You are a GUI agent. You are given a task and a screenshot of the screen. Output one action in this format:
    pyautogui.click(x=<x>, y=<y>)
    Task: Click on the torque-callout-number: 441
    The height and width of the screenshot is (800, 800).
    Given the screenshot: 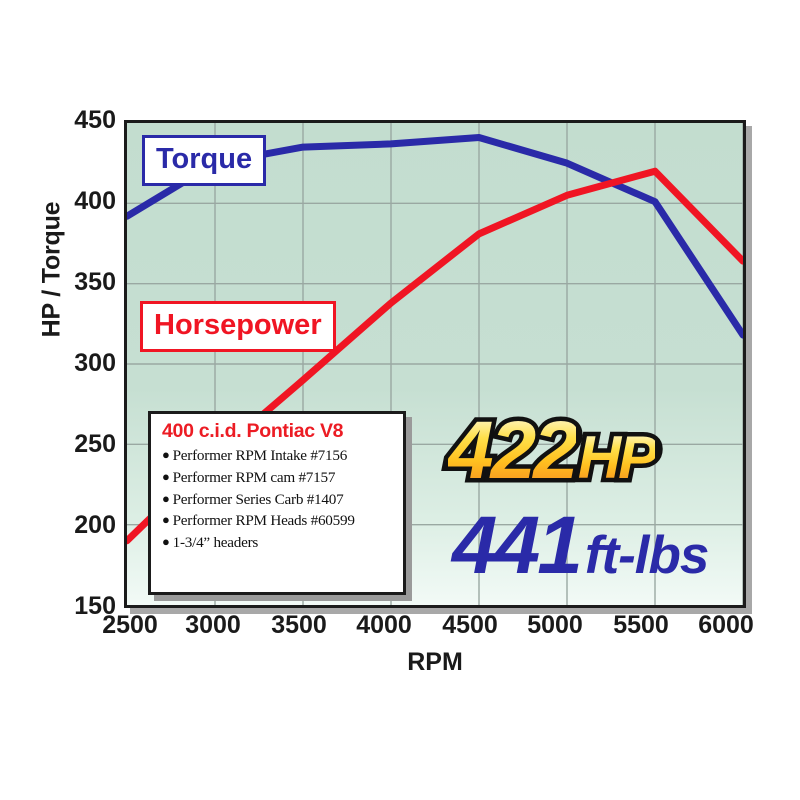 What is the action you would take?
    pyautogui.click(x=517, y=545)
    